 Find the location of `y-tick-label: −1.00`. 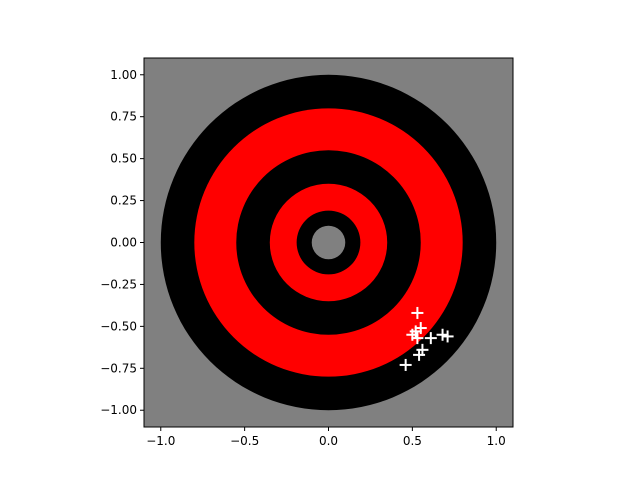

y-tick-label: −1.00 is located at coordinates (118, 410).